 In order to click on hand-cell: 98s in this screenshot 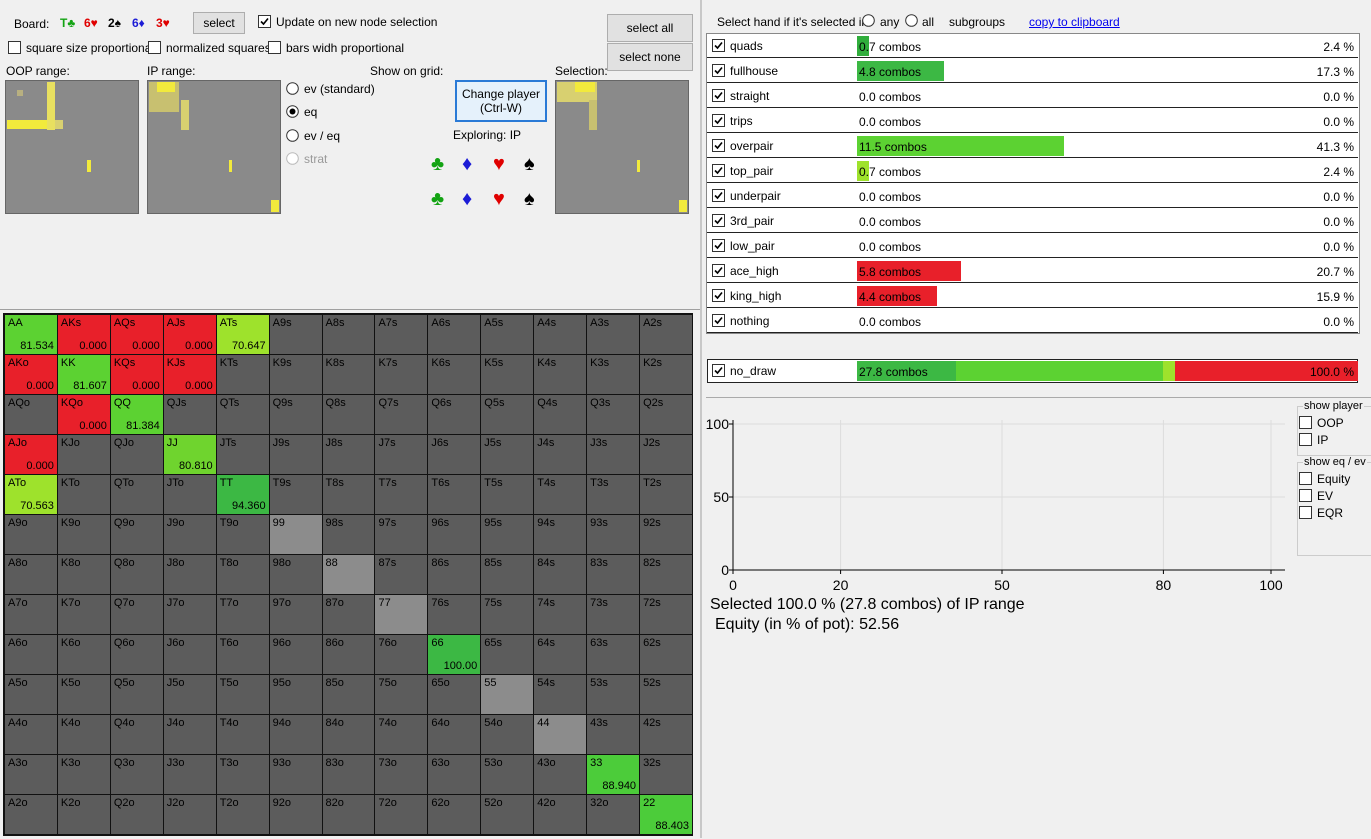, I will do `click(348, 534)`.